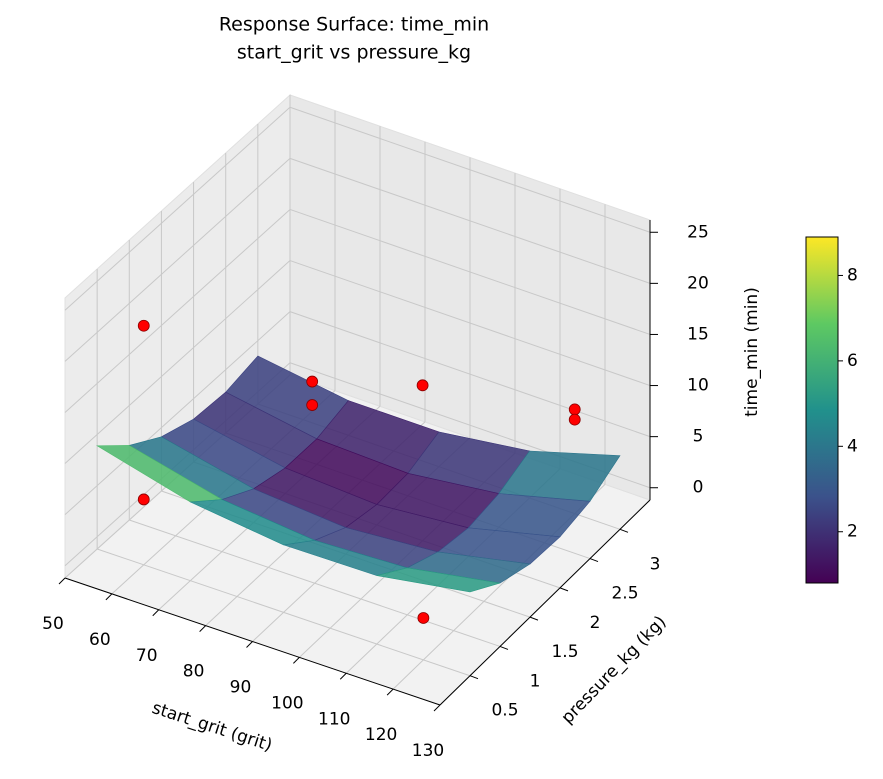 This screenshot has width=883, height=779. I want to click on colorbar: 2 4 6 8, so click(831, 410).